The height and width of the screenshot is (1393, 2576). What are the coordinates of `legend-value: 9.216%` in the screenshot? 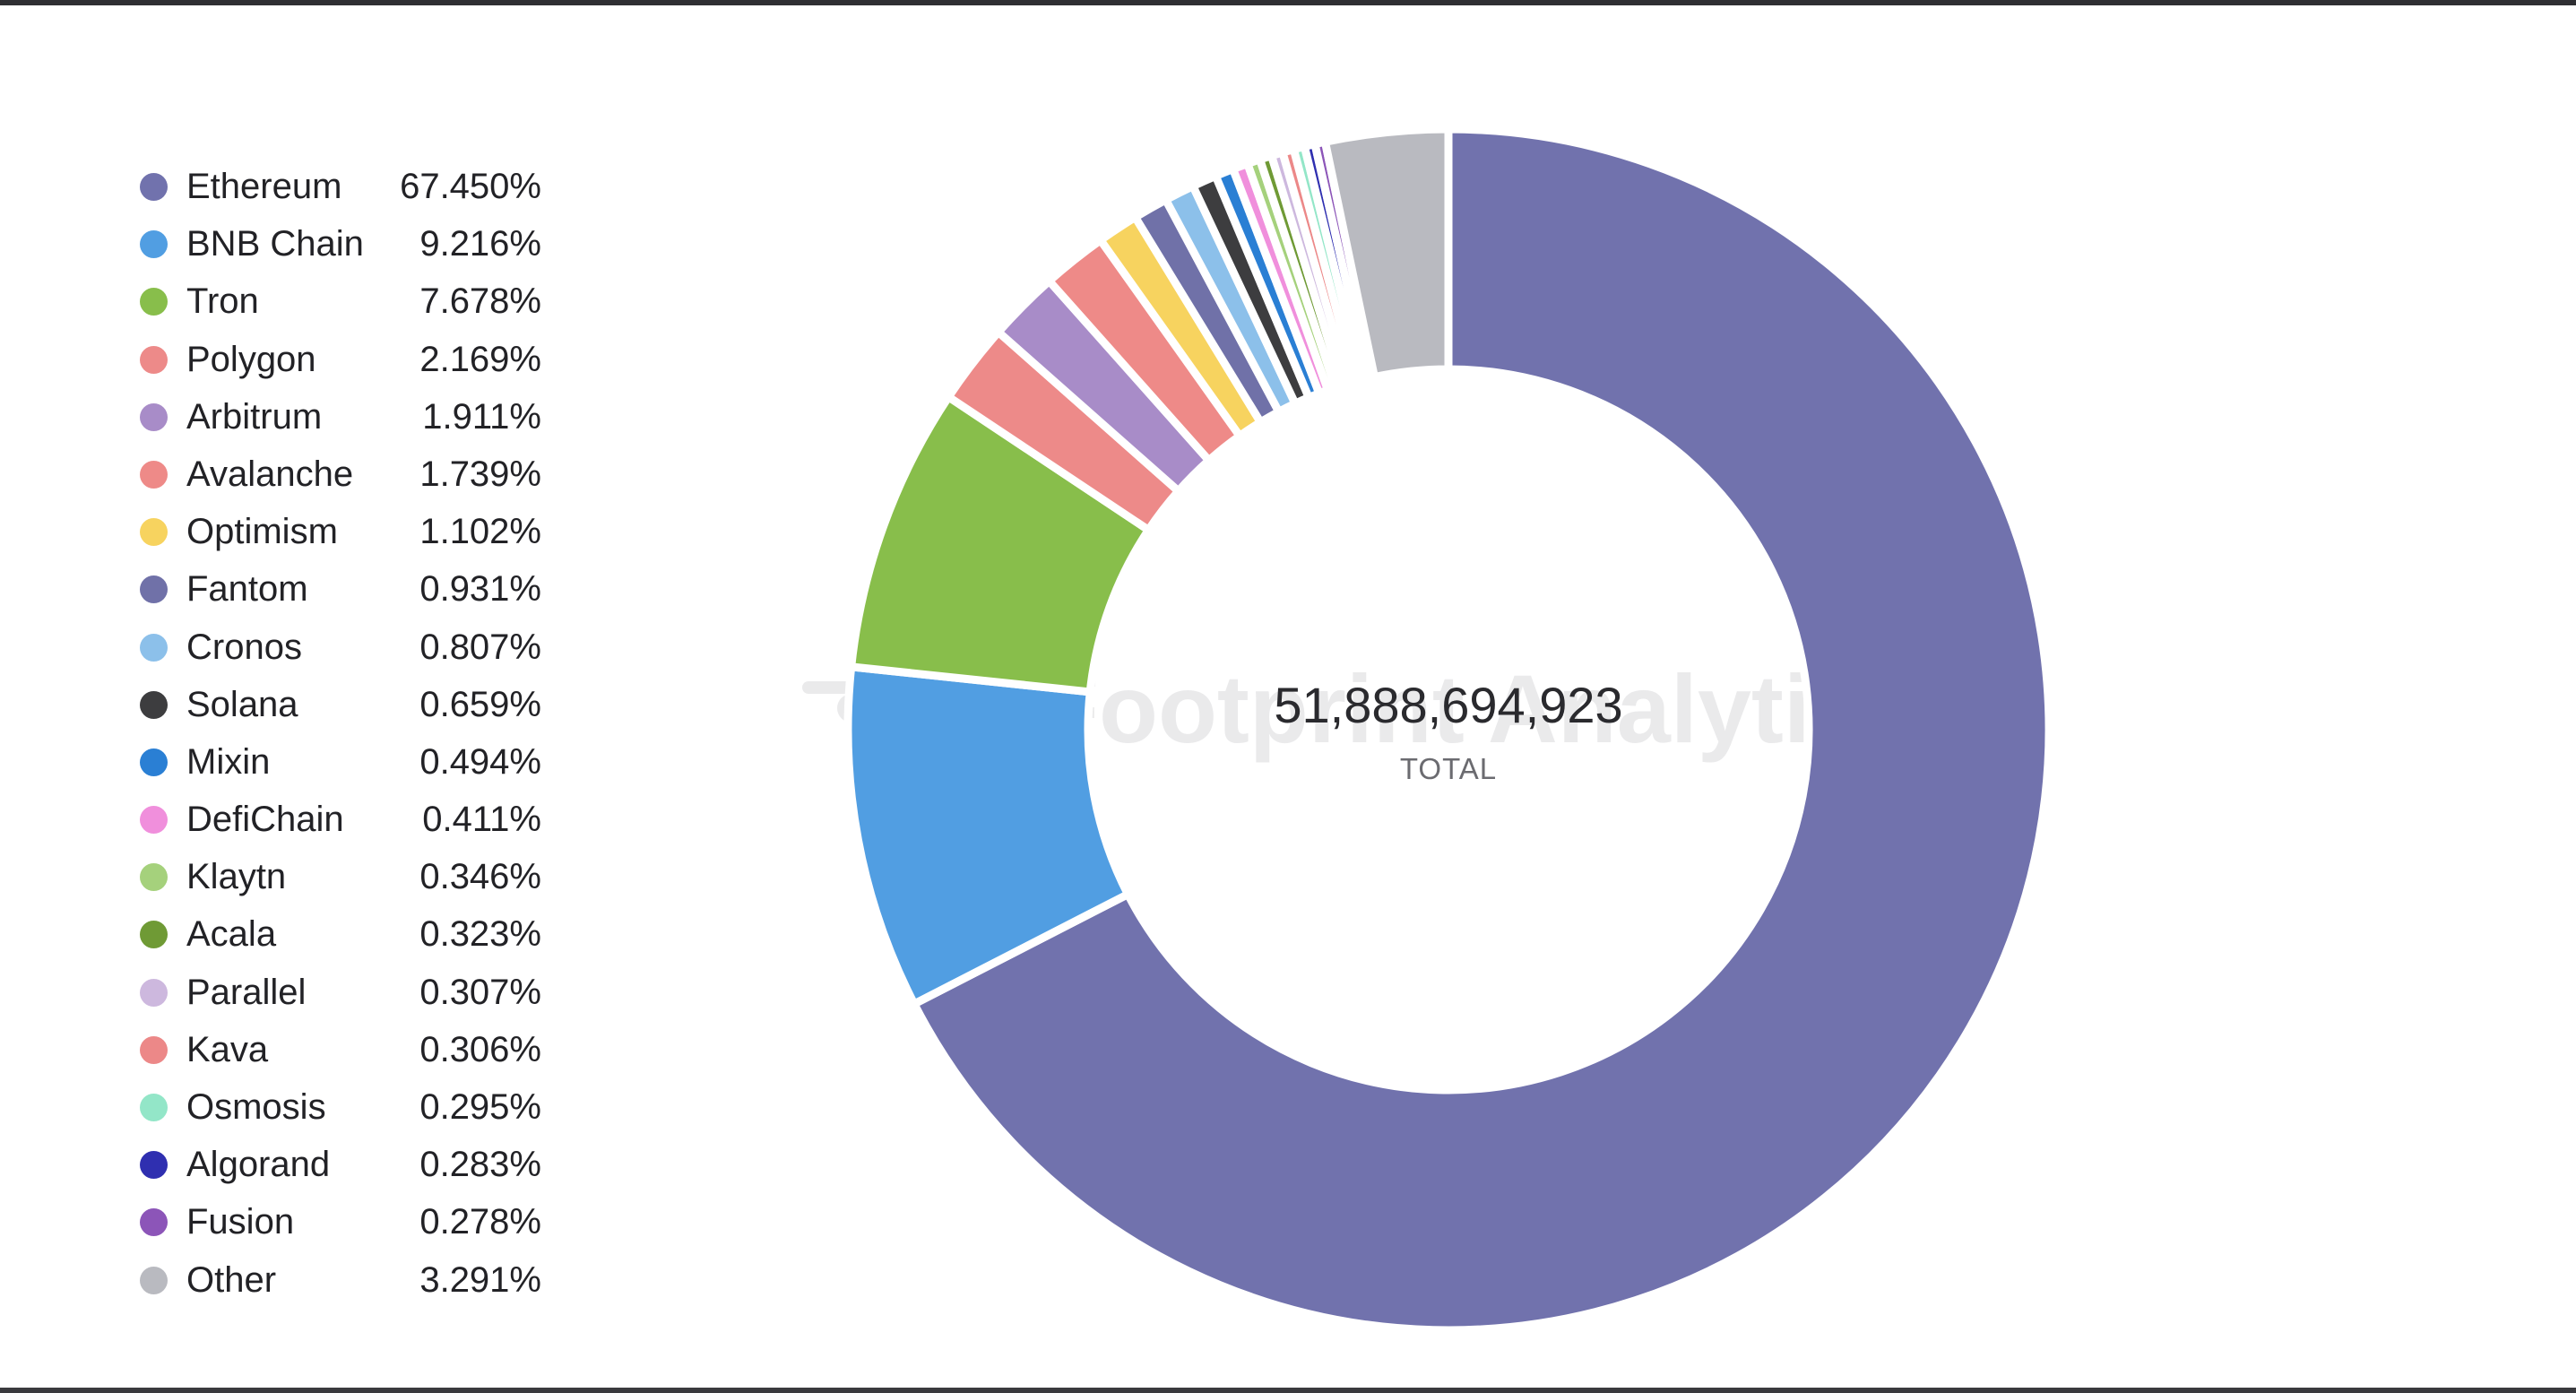 It's located at (480, 244).